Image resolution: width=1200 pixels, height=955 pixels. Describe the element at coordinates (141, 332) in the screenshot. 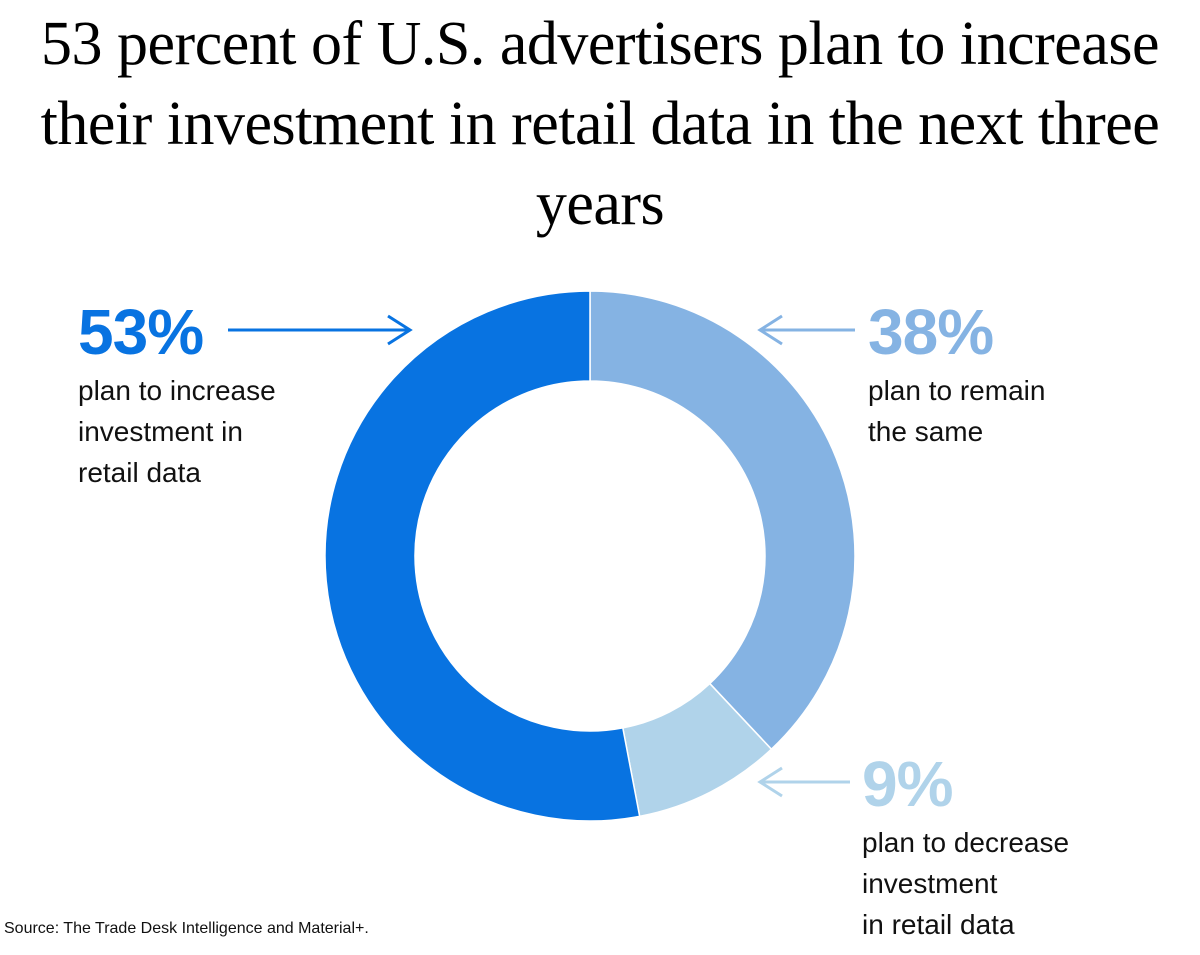

I see `value-label: 53%` at that location.